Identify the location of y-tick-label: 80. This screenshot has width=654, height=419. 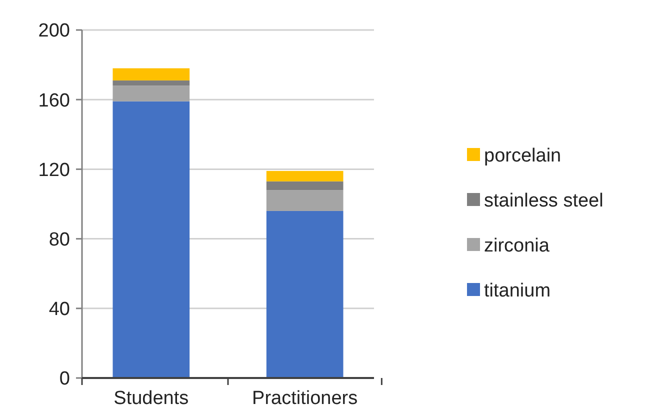
(59, 239).